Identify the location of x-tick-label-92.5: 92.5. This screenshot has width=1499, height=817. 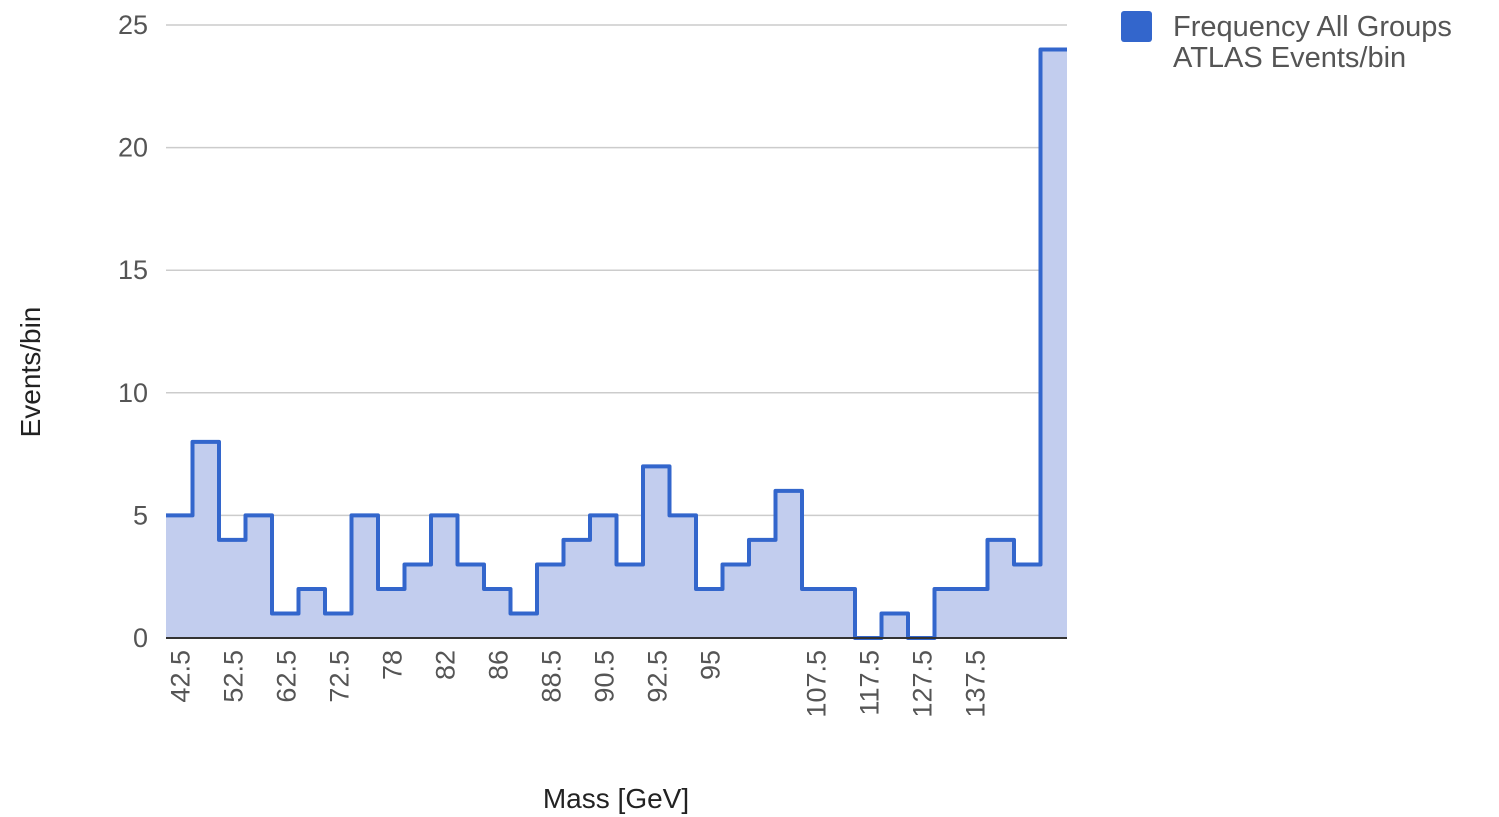
(657, 676).